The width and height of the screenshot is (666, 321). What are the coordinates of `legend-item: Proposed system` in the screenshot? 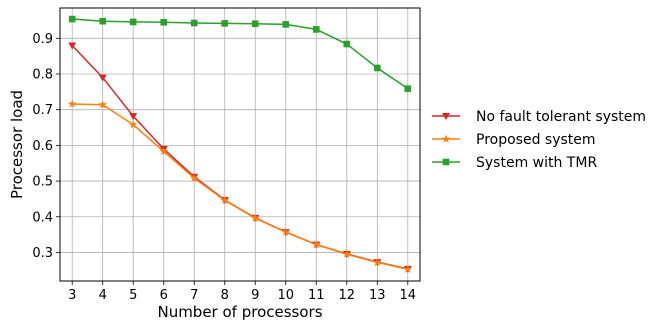 It's located at (514, 140).